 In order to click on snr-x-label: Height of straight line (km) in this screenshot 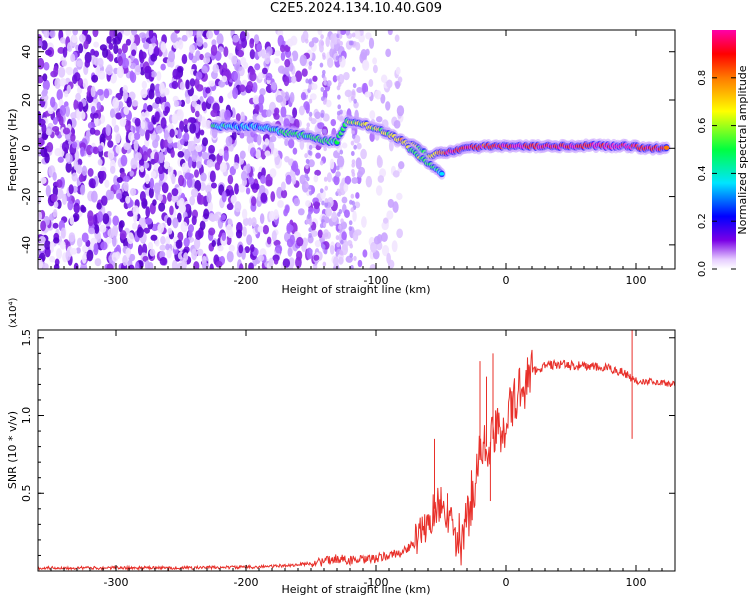, I will do `click(355, 589)`.